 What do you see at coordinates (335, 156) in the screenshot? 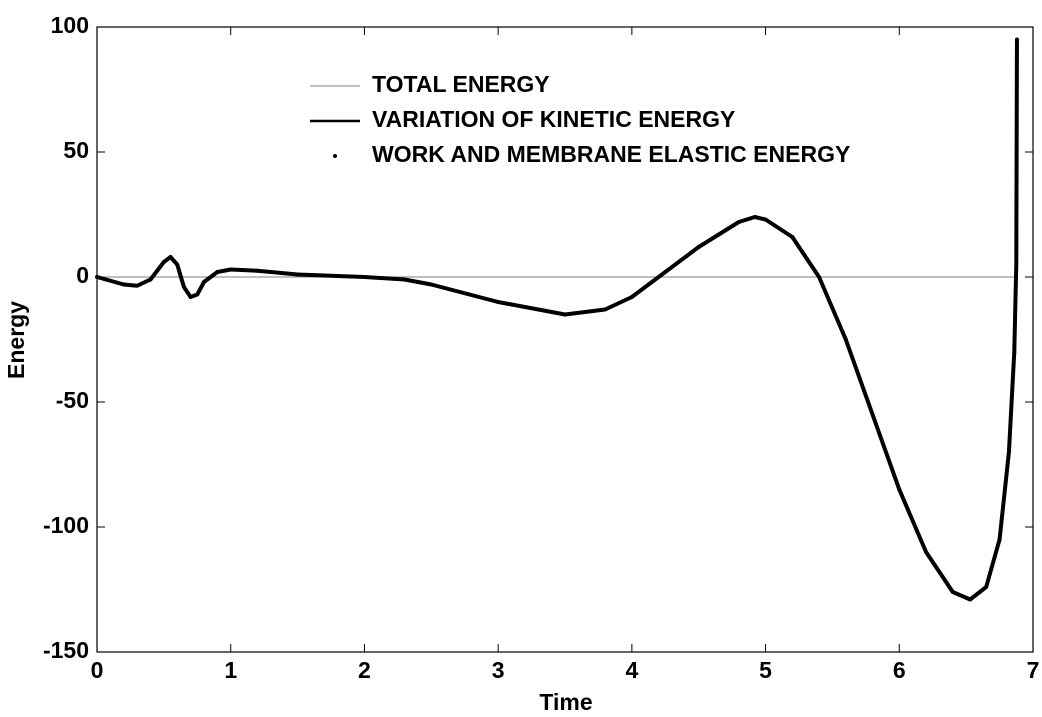
I see `legend-marker` at bounding box center [335, 156].